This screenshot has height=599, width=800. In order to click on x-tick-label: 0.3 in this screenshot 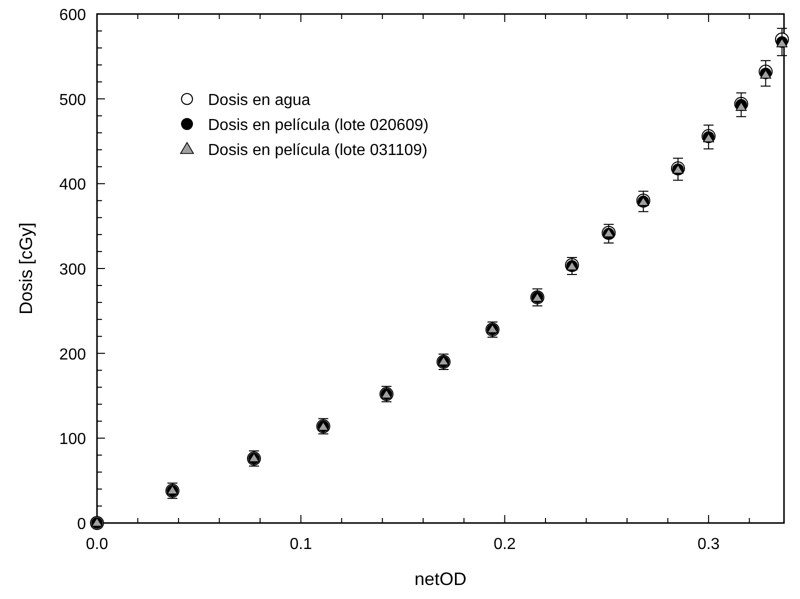, I will do `click(708, 544)`.